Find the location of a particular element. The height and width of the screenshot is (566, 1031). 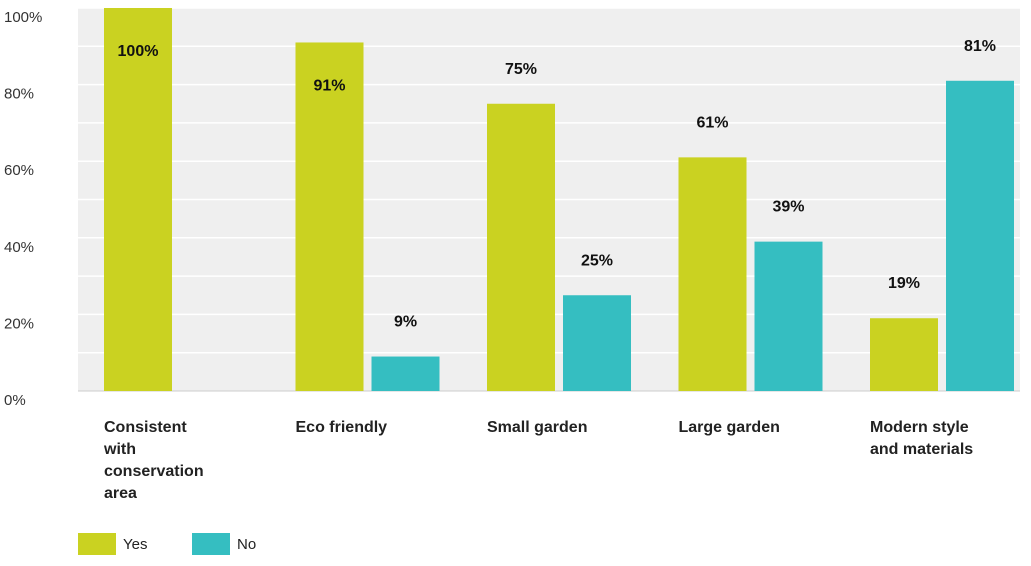

category-label-line: Small garden is located at coordinates (537, 427).